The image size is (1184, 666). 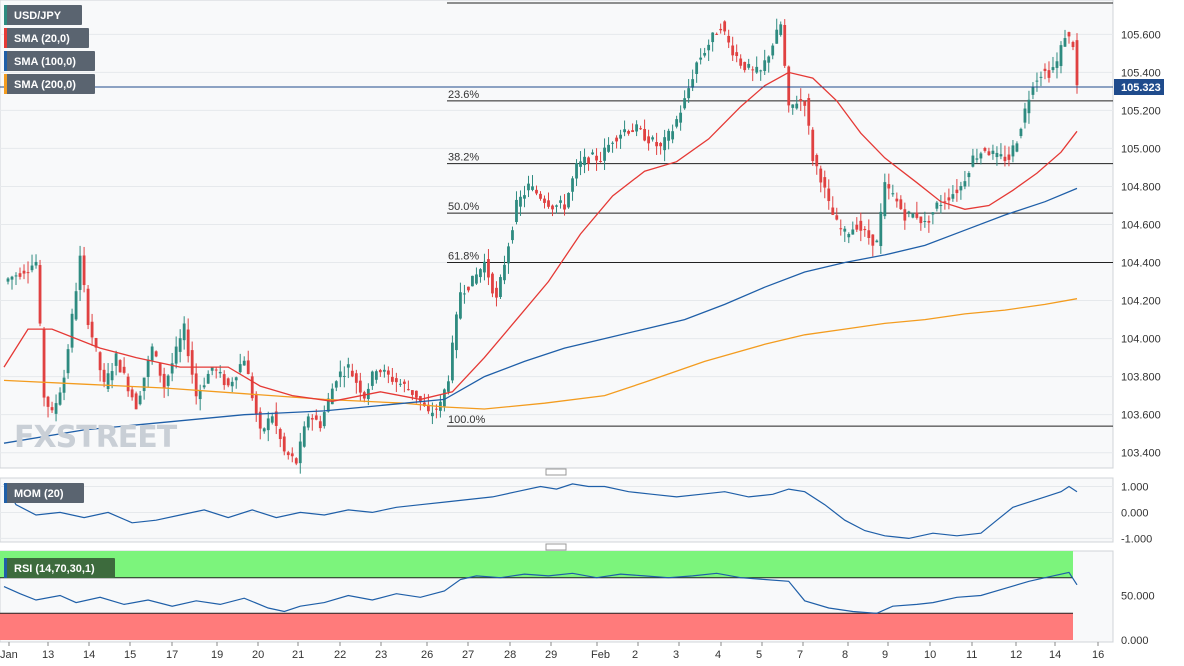 I want to click on rsi-tick-label: 50.000, so click(x=1138, y=597).